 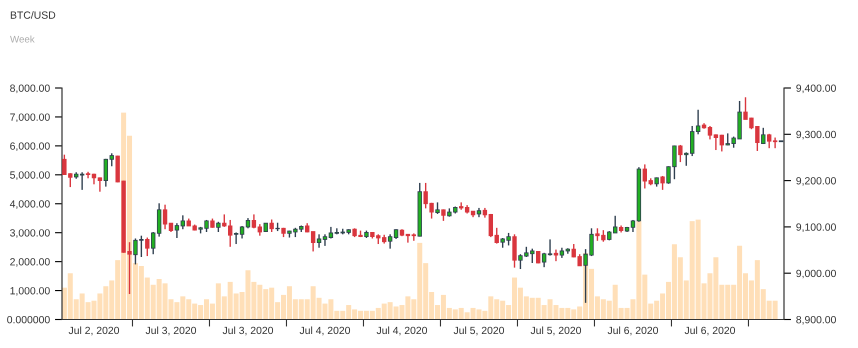 I want to click on chart-subtitle: Week, so click(x=22, y=39).